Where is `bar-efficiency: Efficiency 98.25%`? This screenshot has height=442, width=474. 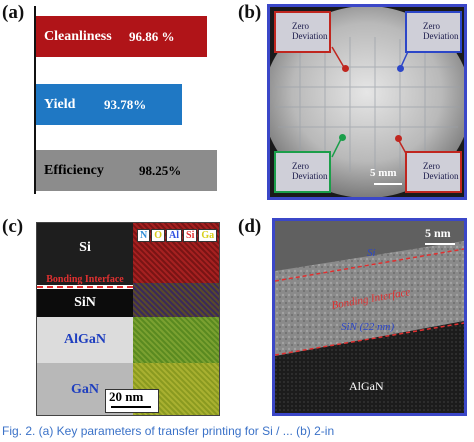 bar-efficiency: Efficiency 98.25% is located at coordinates (126, 170).